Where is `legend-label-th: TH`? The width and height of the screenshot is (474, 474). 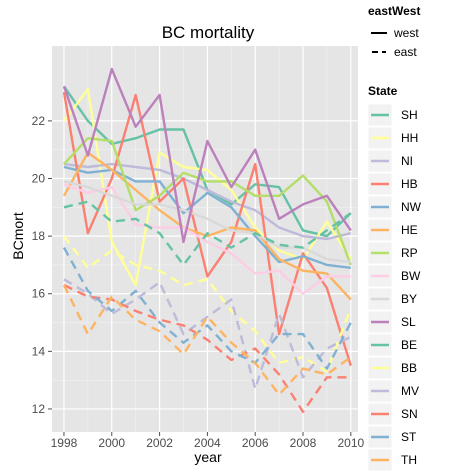 legend-label-th: TH is located at coordinates (409, 460).